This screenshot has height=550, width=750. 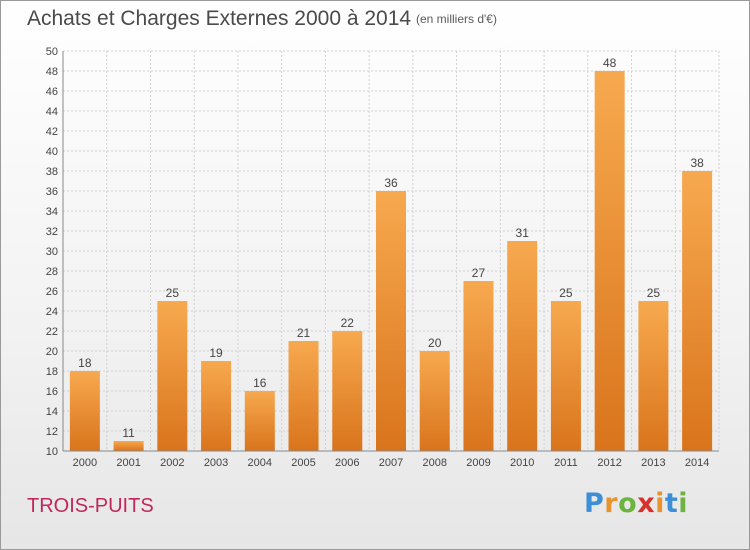 What do you see at coordinates (671, 503) in the screenshot?
I see `logo-letter: t` at bounding box center [671, 503].